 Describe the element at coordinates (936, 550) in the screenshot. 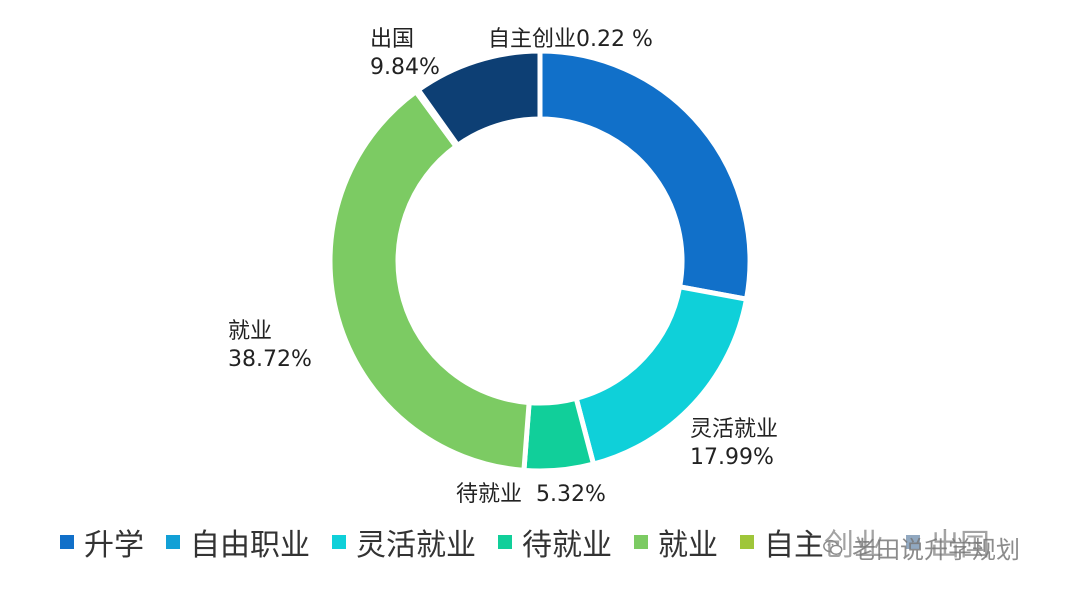

I see `watermark-text: 老田说升学规划` at that location.